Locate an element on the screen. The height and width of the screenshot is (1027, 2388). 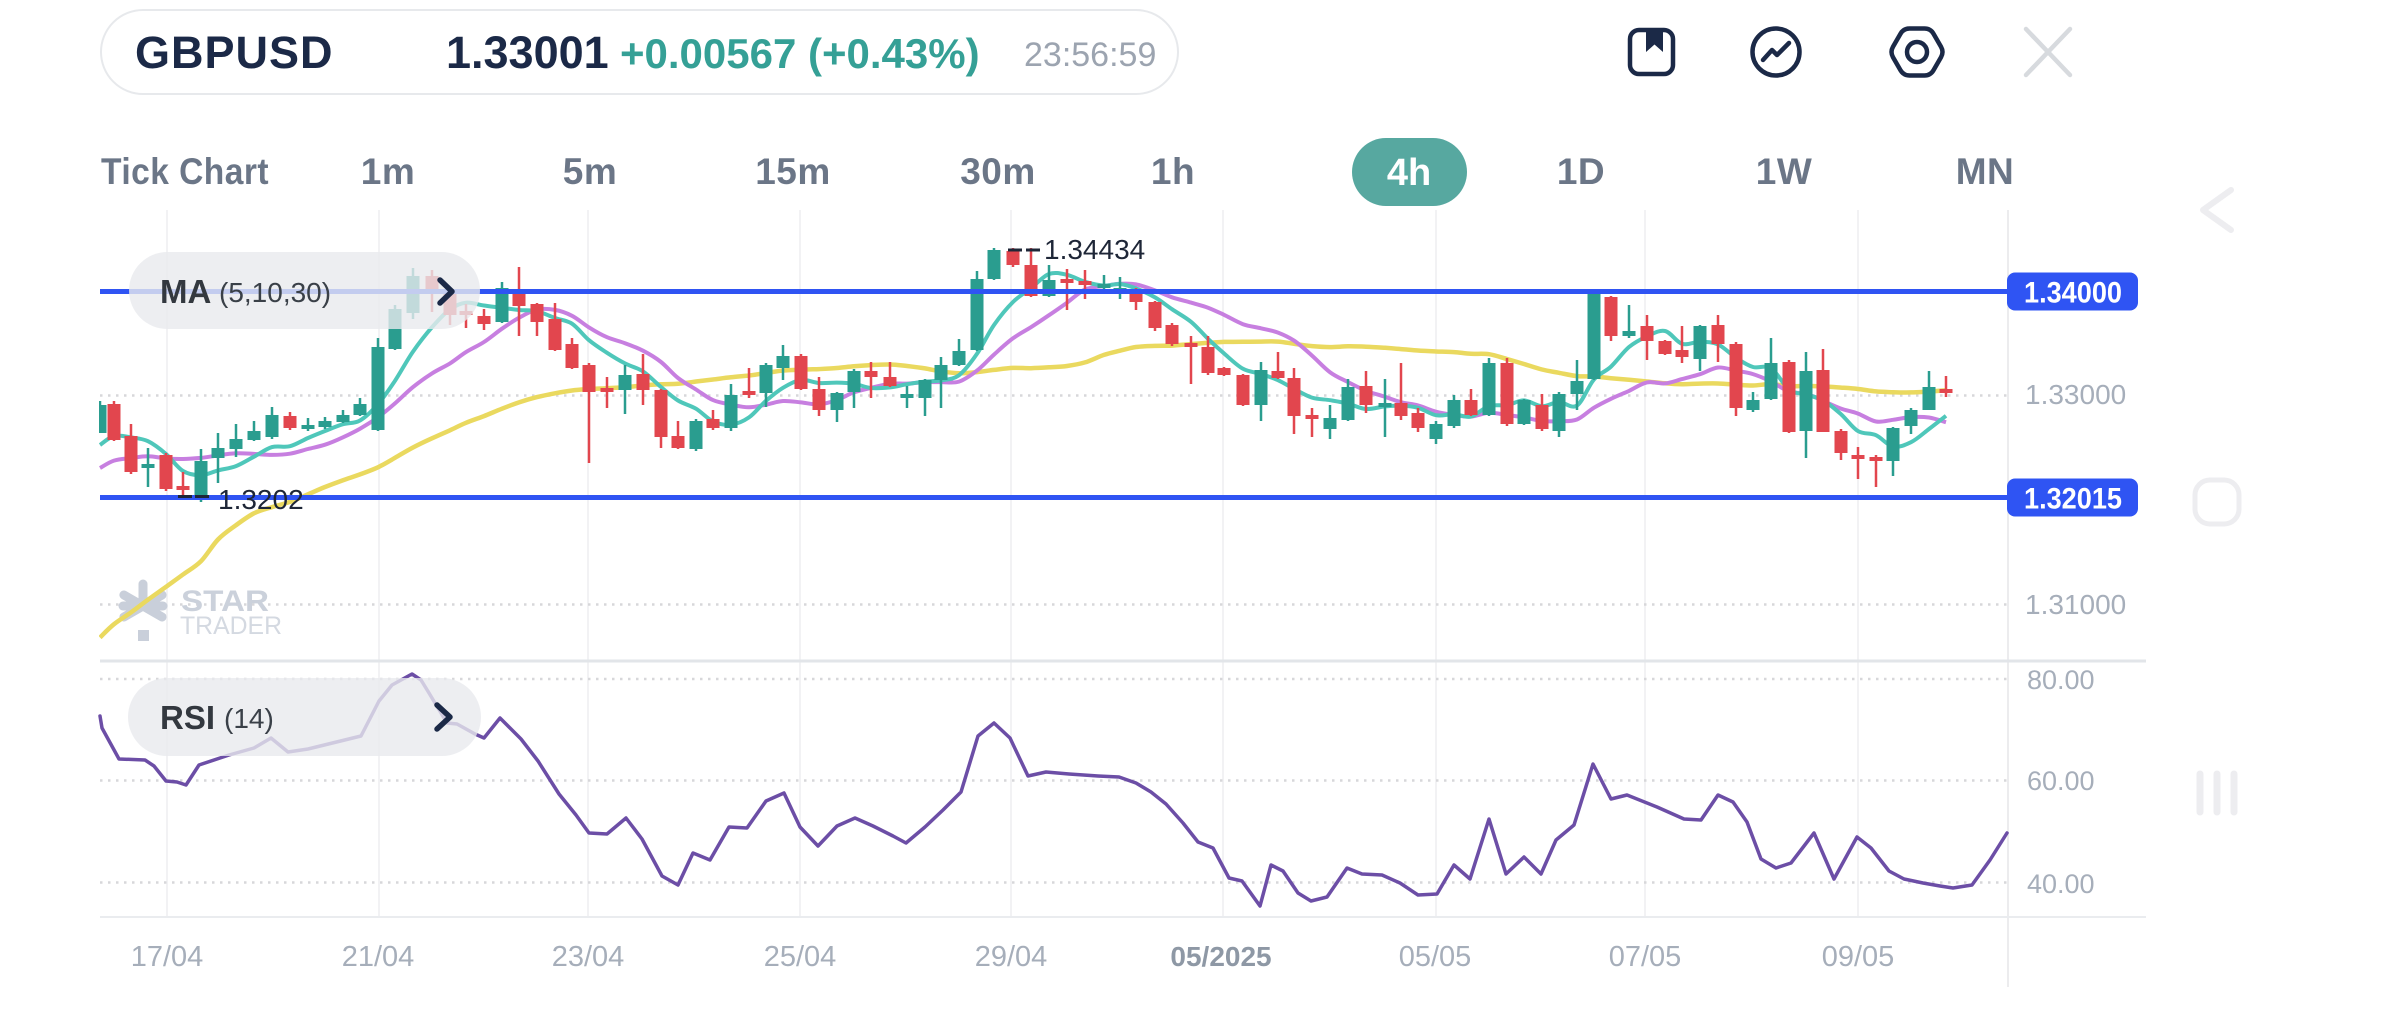
svg-text: GBPUSD is located at coordinates (234, 52).